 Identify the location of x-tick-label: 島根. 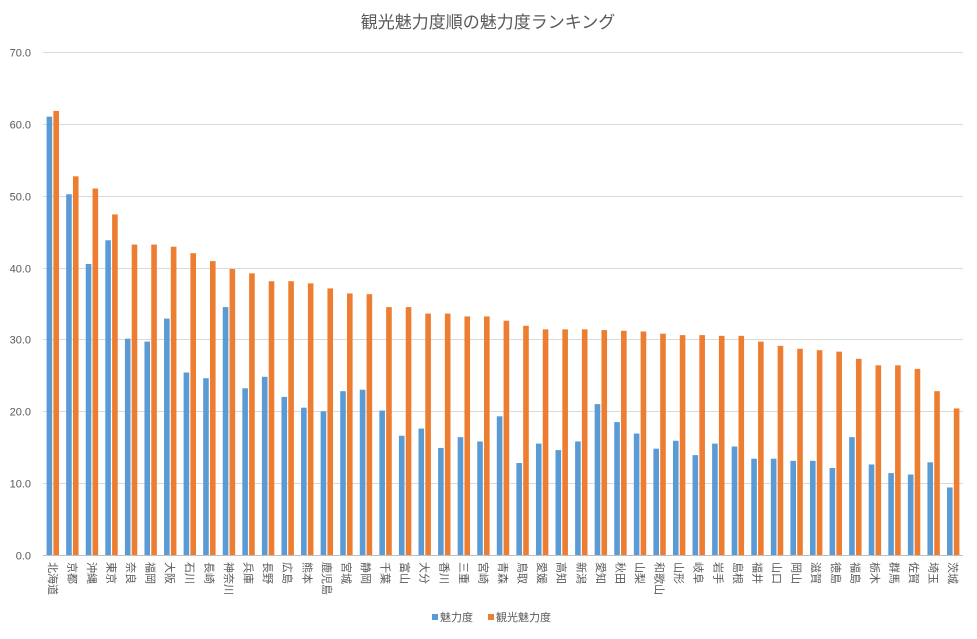
(738, 573).